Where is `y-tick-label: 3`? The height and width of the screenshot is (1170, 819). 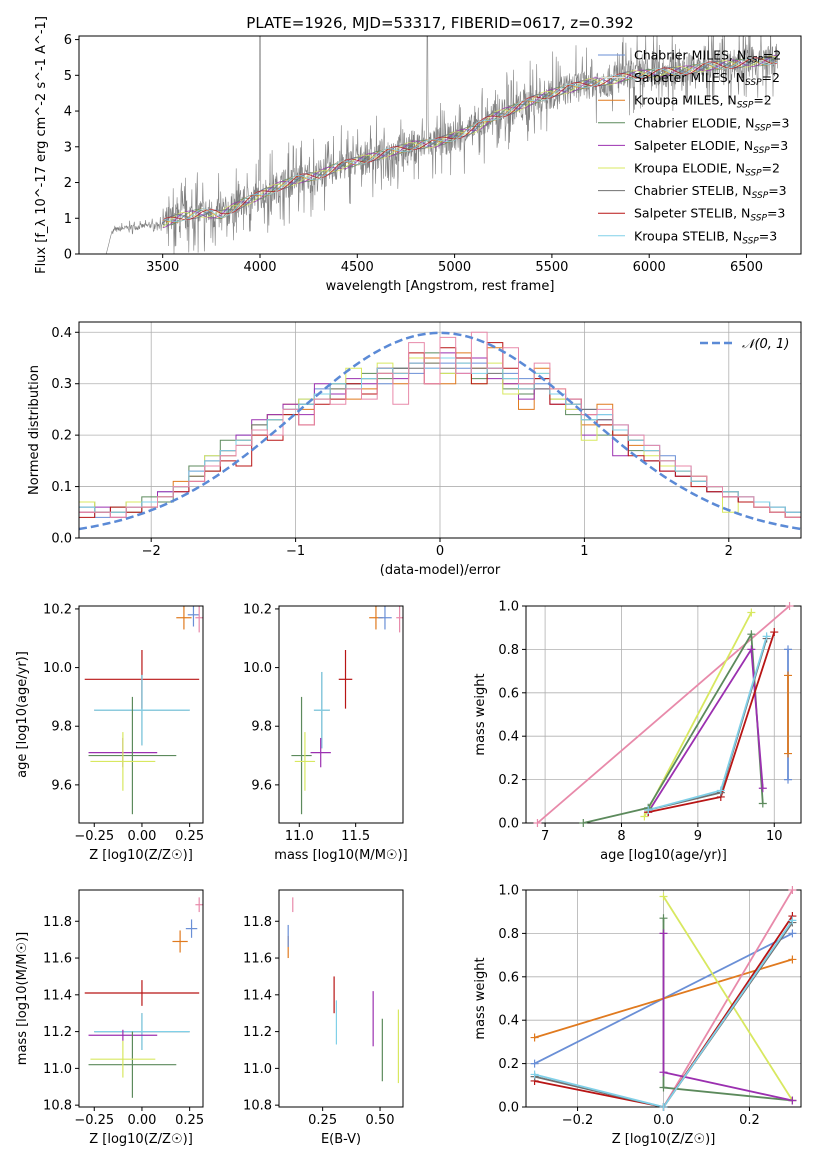 y-tick-label: 3 is located at coordinates (68, 147).